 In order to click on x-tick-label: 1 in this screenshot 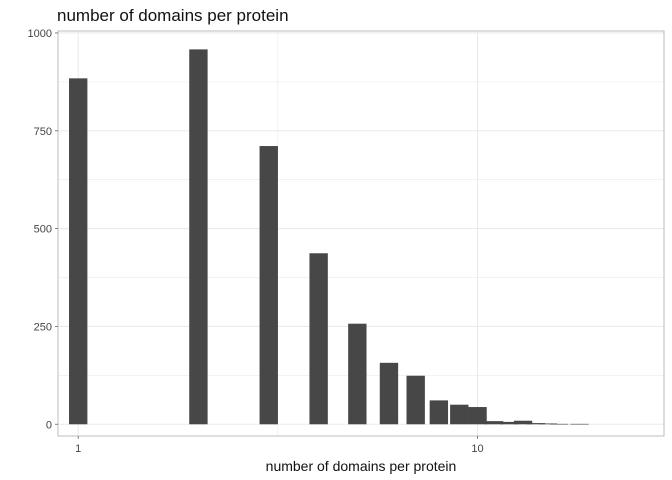, I will do `click(78, 449)`.